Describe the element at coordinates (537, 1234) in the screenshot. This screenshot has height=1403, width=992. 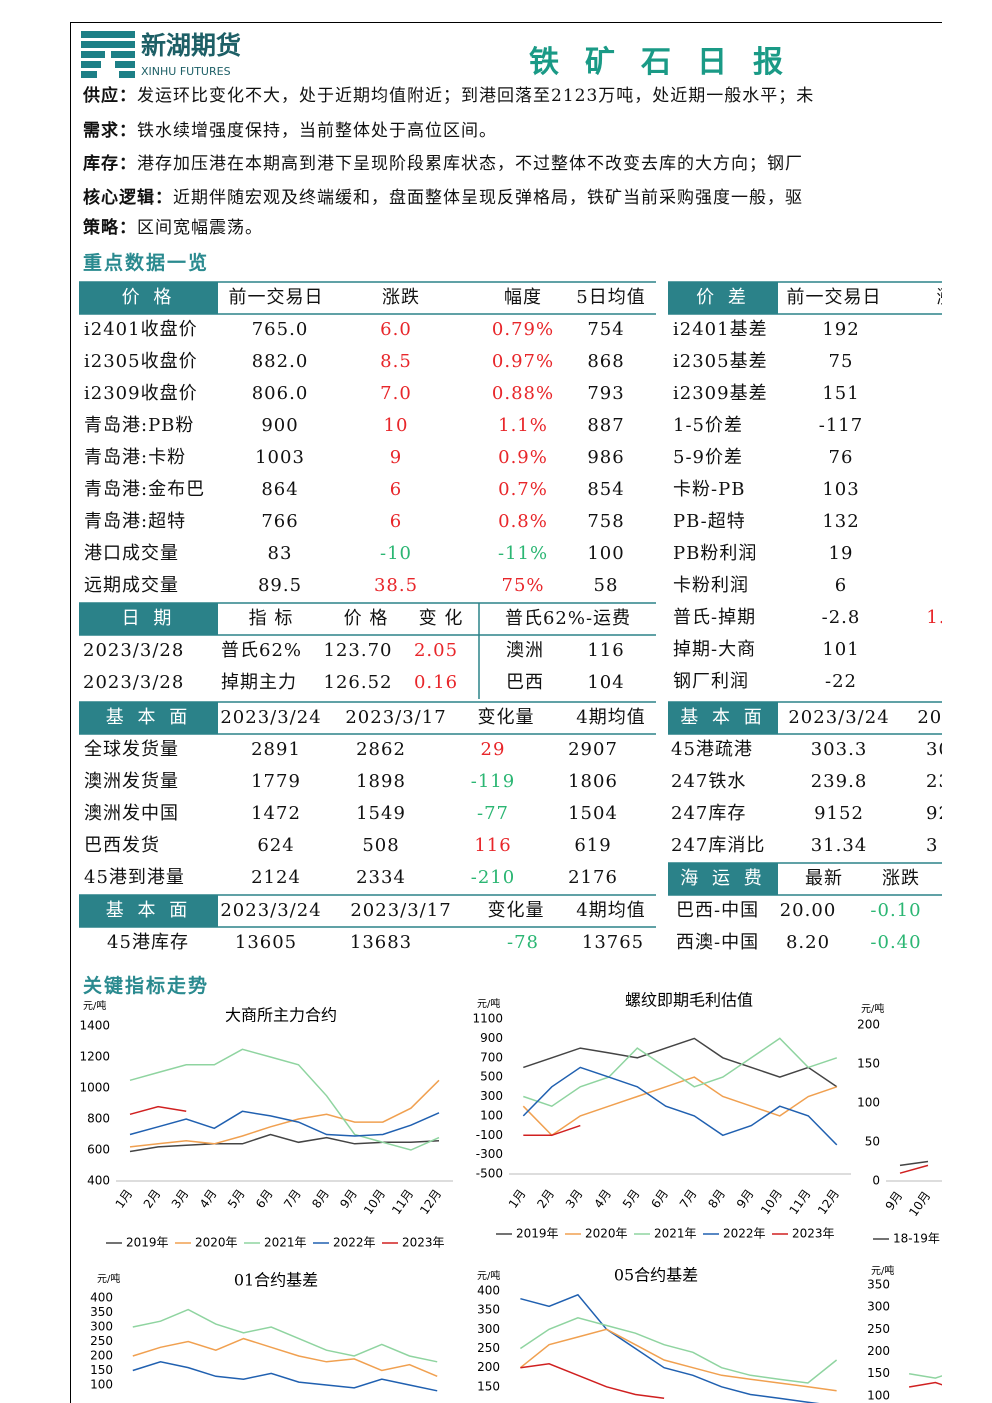
I see `legend-label: 2019年` at that location.